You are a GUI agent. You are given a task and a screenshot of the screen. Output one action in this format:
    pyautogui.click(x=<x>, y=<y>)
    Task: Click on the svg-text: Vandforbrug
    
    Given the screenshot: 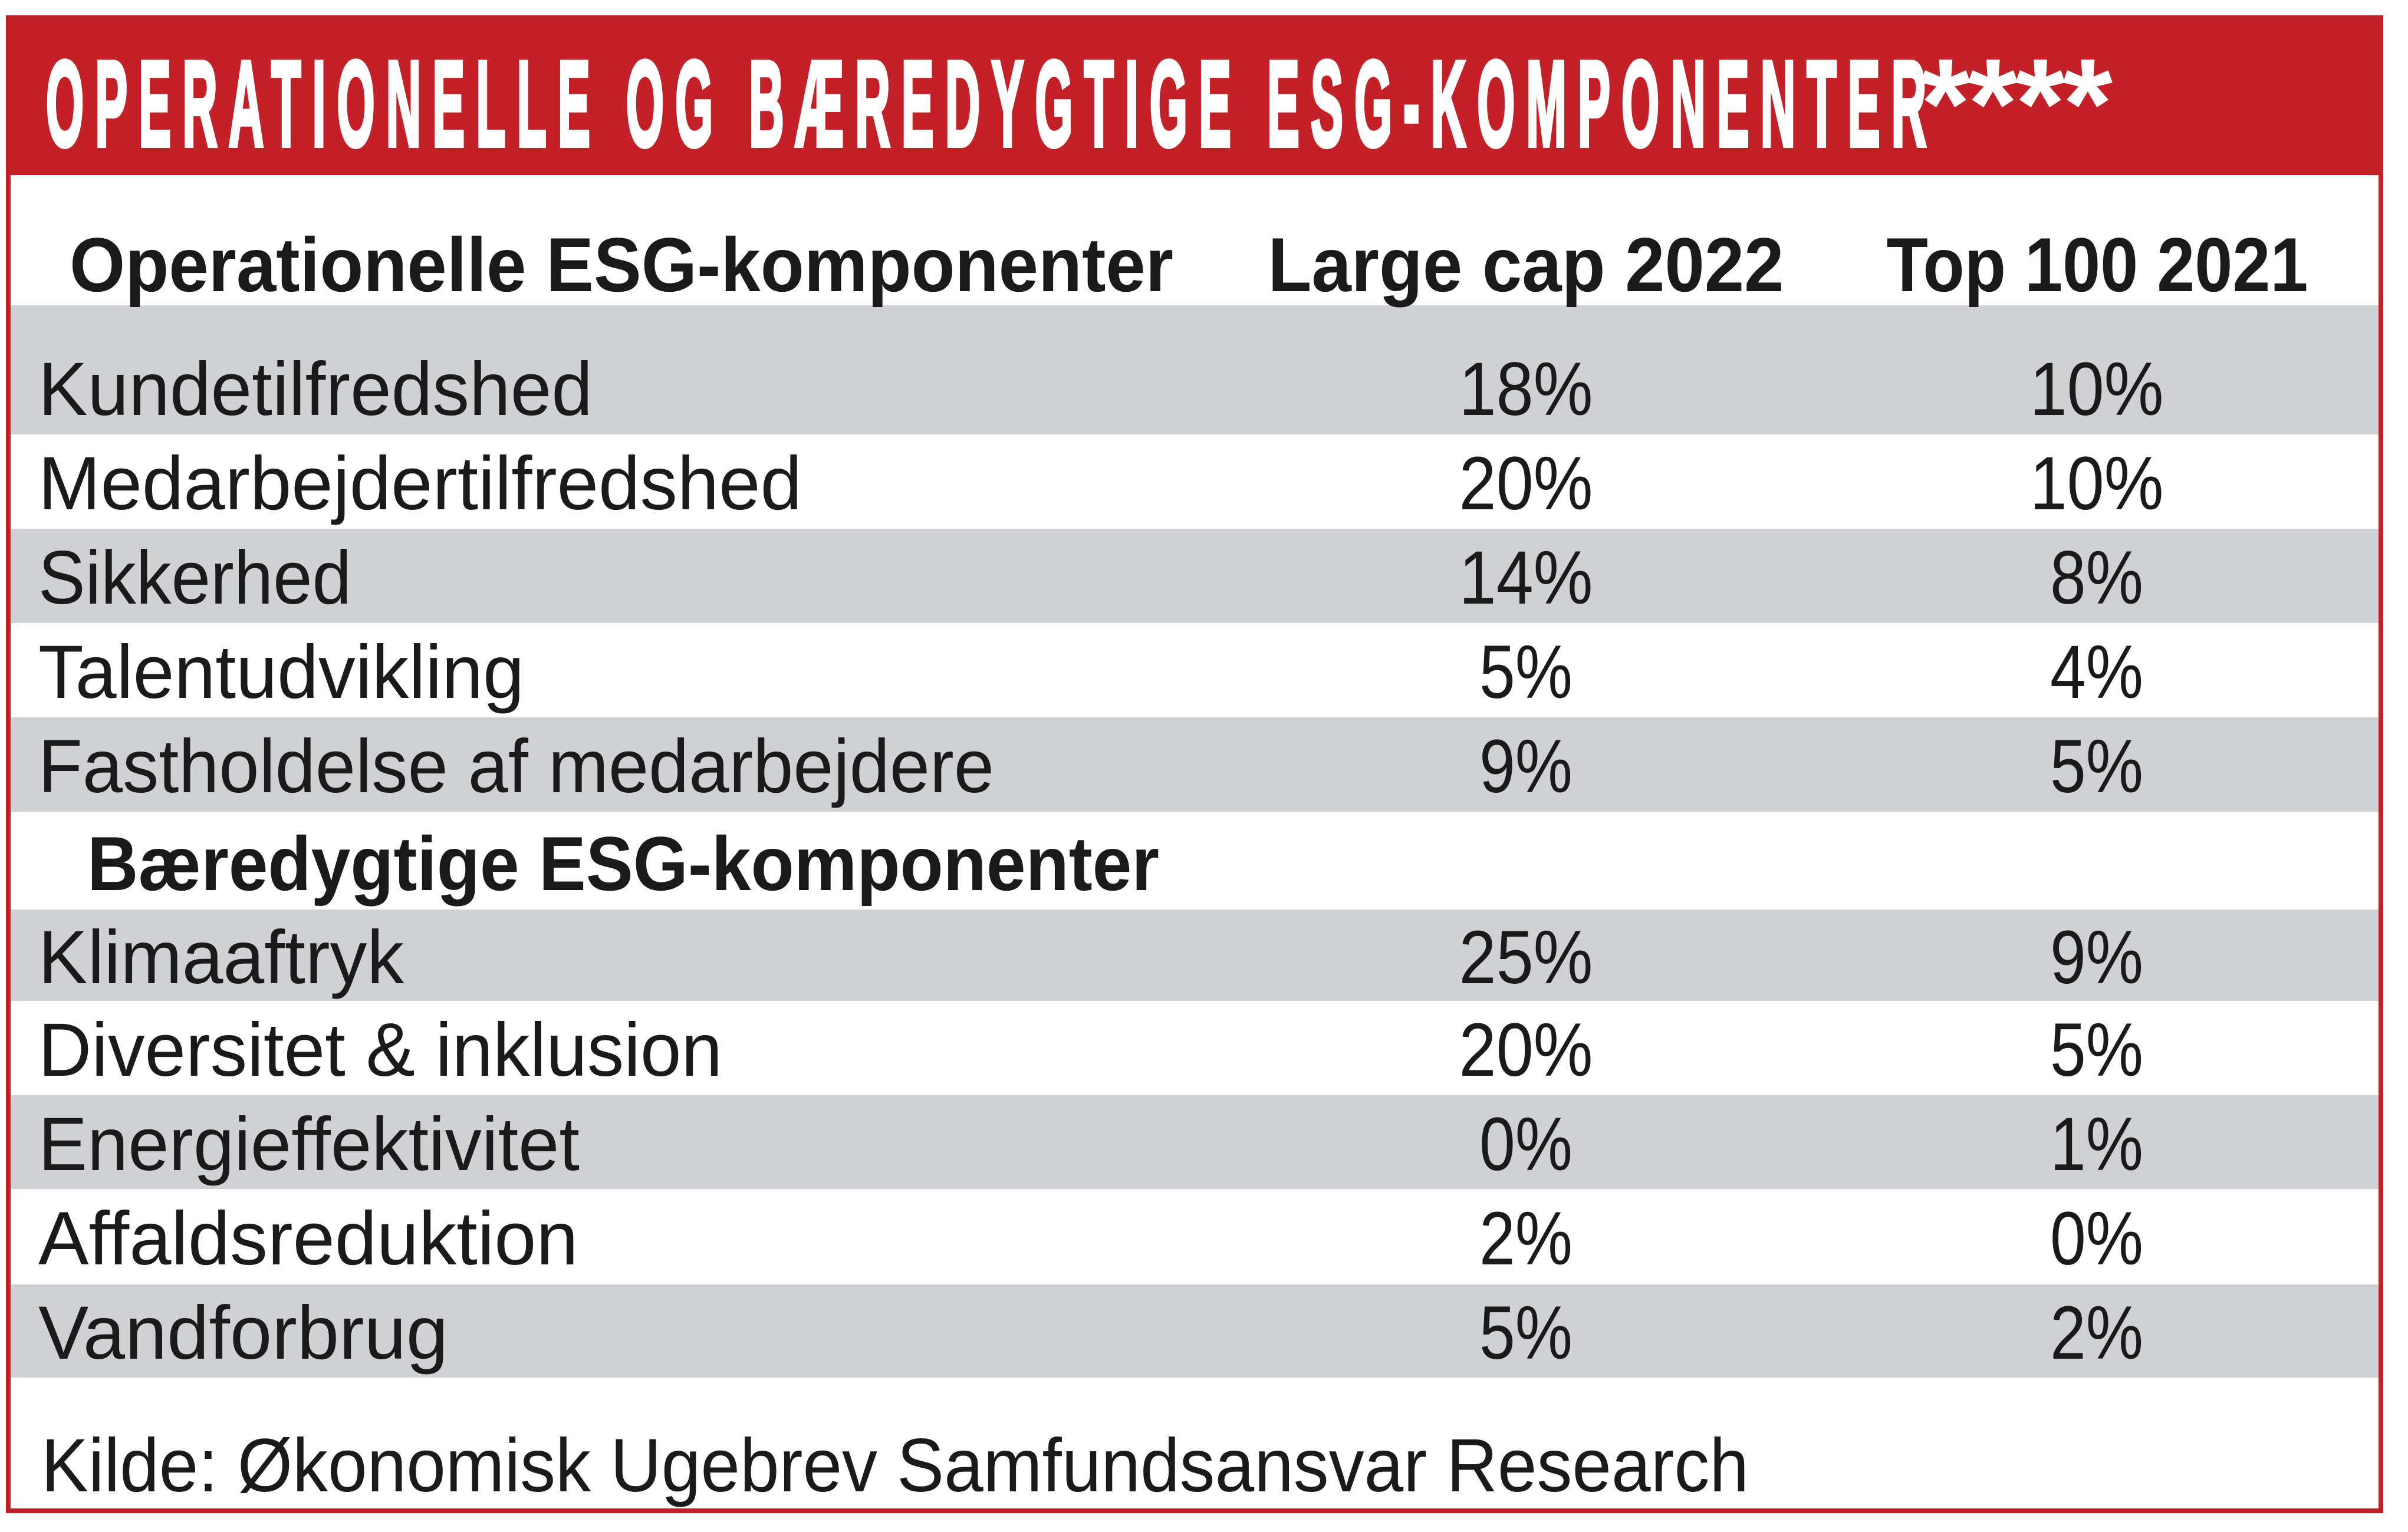 What is the action you would take?
    pyautogui.click(x=243, y=1333)
    